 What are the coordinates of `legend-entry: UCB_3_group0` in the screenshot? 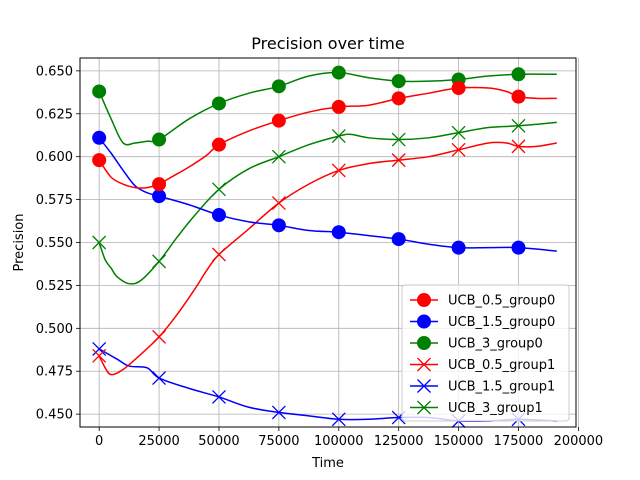 It's located at (476, 344).